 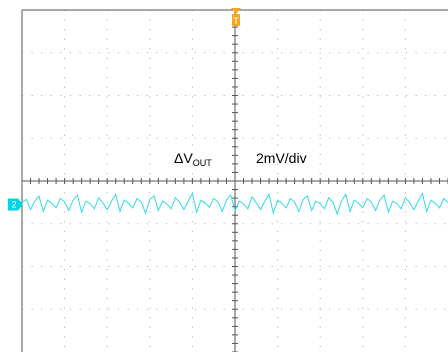 What do you see at coordinates (281, 158) in the screenshot?
I see `scale-annotation: 2mV/div` at bounding box center [281, 158].